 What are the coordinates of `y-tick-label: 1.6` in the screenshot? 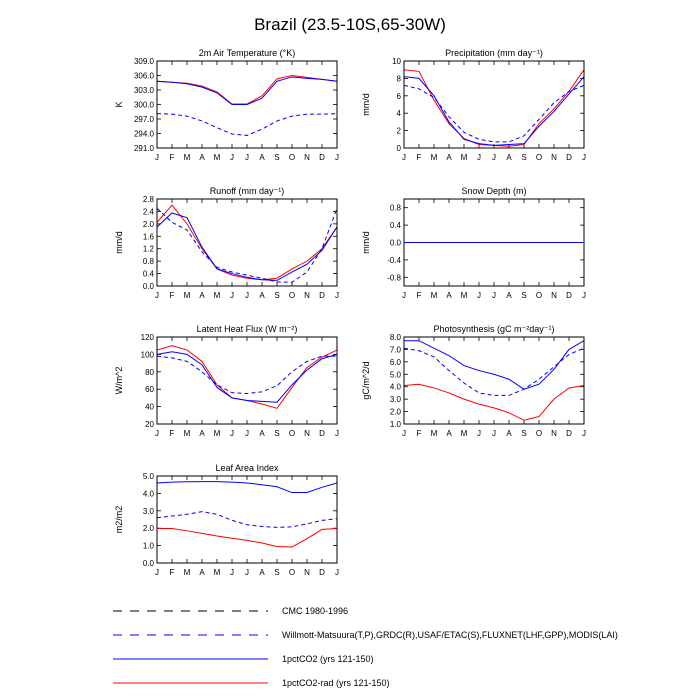 It's located at (149, 236).